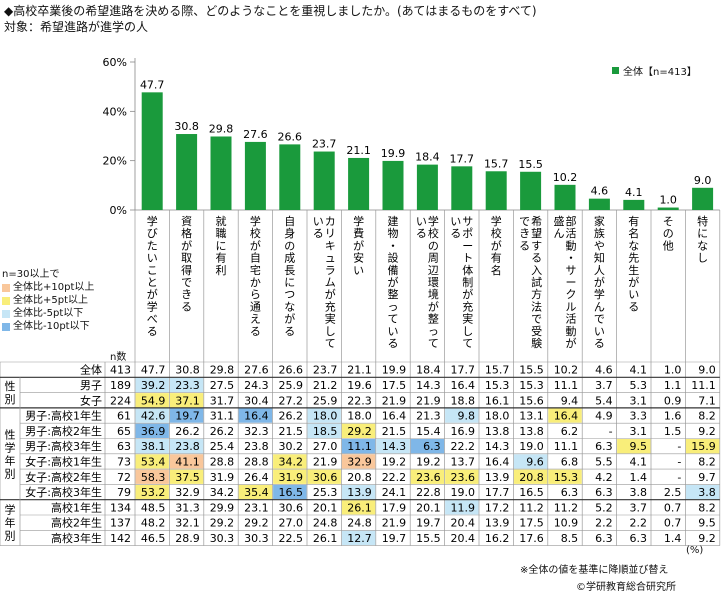  What do you see at coordinates (289, 294) in the screenshot?
I see `category-char: つ` at bounding box center [289, 294].